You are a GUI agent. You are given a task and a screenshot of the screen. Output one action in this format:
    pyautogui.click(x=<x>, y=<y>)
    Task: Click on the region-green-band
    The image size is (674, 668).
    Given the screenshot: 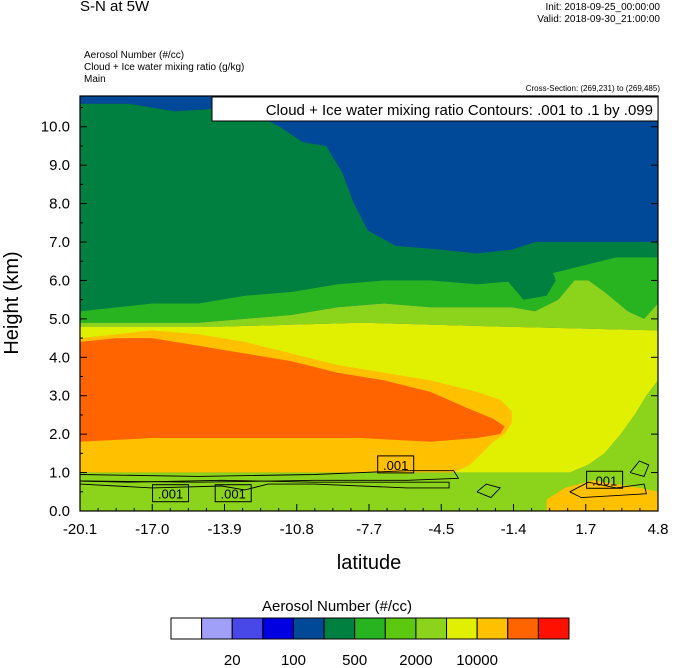 What is the action you would take?
    pyautogui.click(x=369, y=290)
    